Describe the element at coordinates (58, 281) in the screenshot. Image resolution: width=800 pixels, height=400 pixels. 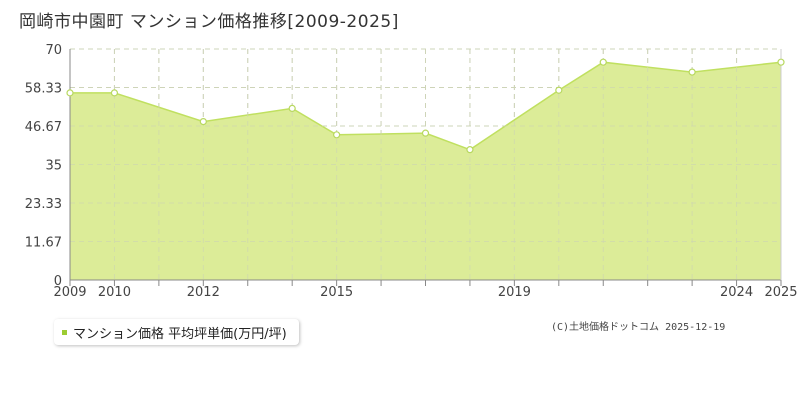
I see `y-tick-label: 0` at that location.